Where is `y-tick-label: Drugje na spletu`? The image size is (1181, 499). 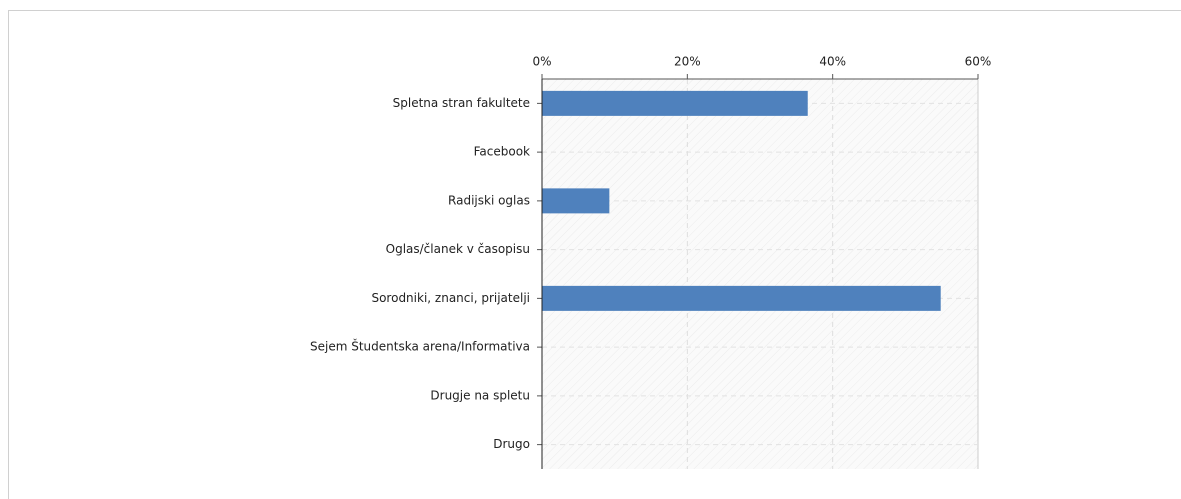
y-tick-label: Drugje na spletu is located at coordinates (480, 395).